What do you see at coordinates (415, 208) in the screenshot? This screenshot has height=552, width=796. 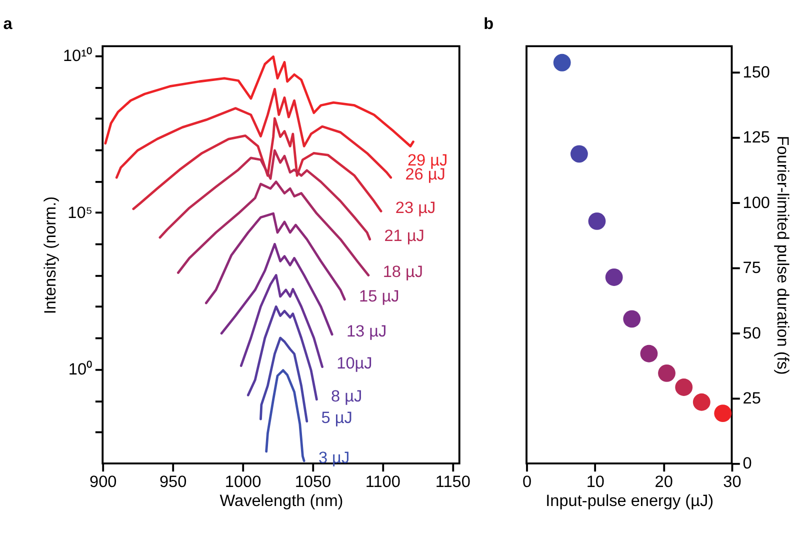 I see `series-label: 23 µJ` at bounding box center [415, 208].